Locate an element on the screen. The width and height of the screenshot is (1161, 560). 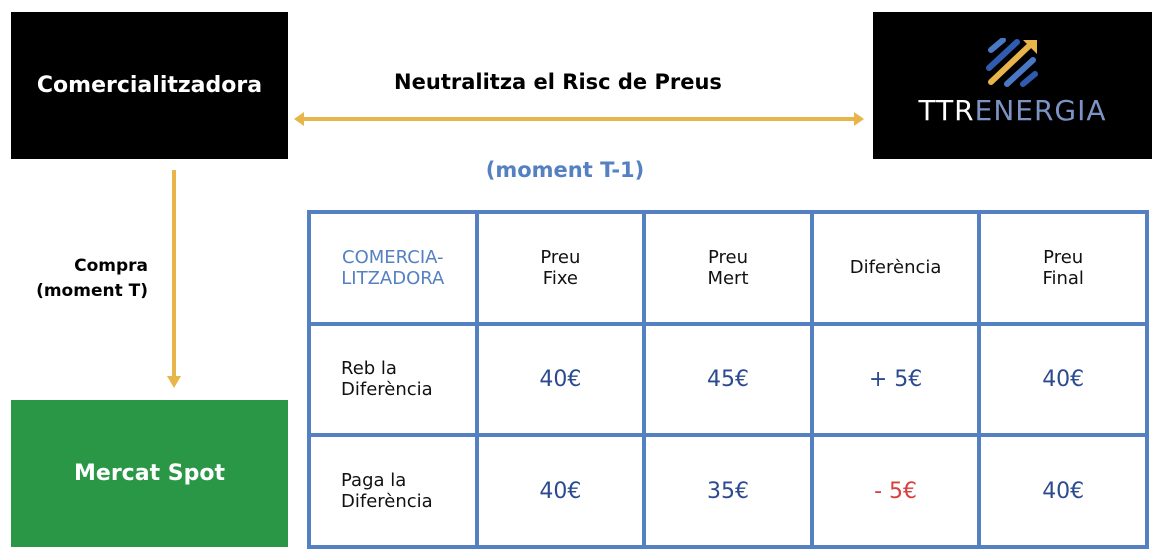
comercialitzadora-label: Comercialitzadora is located at coordinates (149, 85).